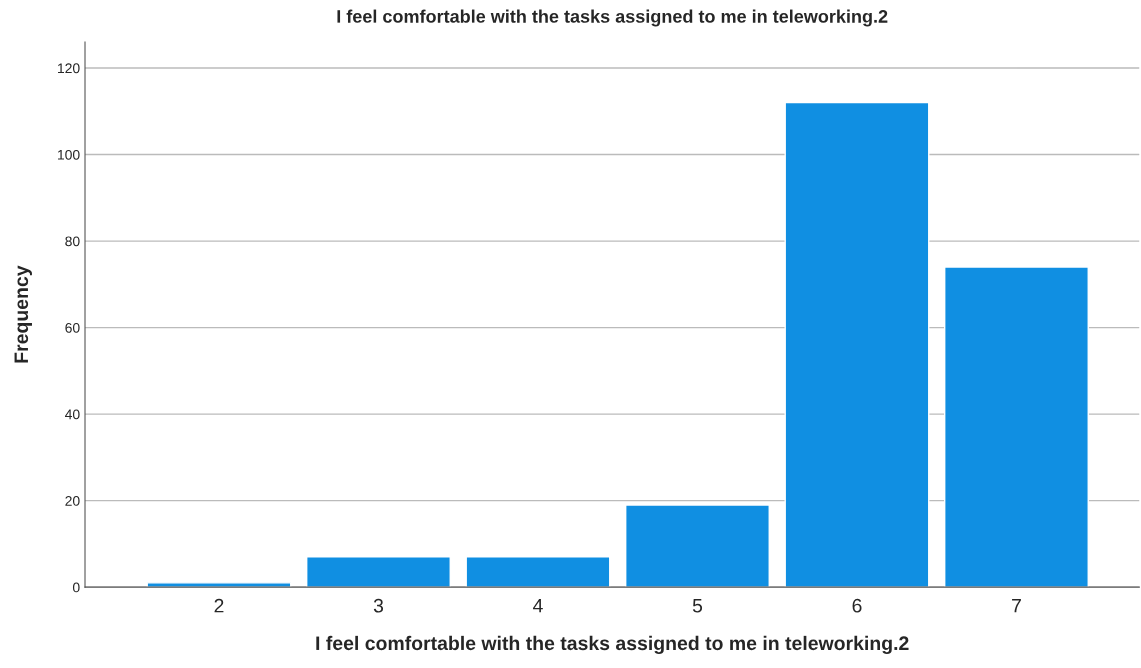 This screenshot has height=668, width=1141. Describe the element at coordinates (612, 18) in the screenshot. I see `chart-title: I feel comfortable with the tasks assigned to me in teleworking.2` at that location.